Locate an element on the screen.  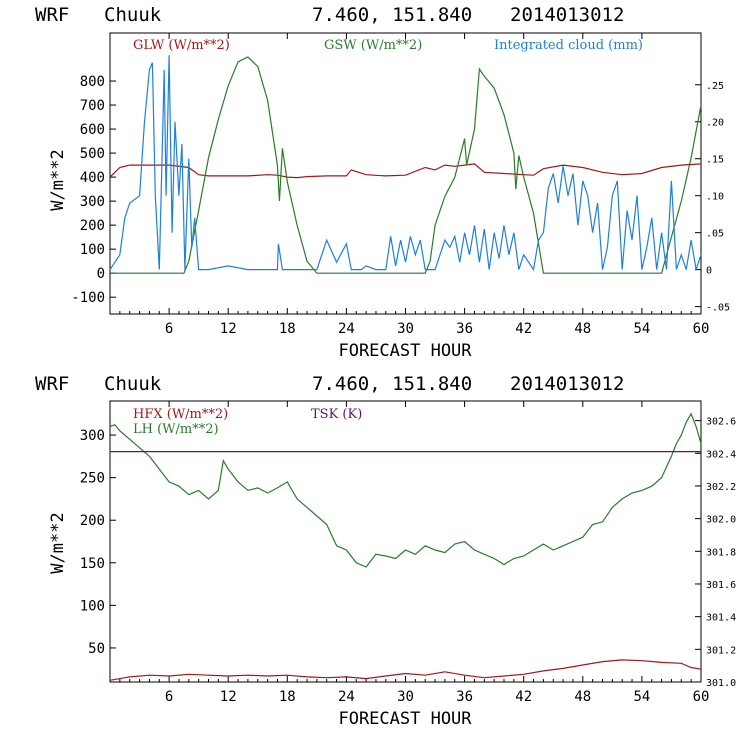
y-tick-label: 250 is located at coordinates (92, 479).